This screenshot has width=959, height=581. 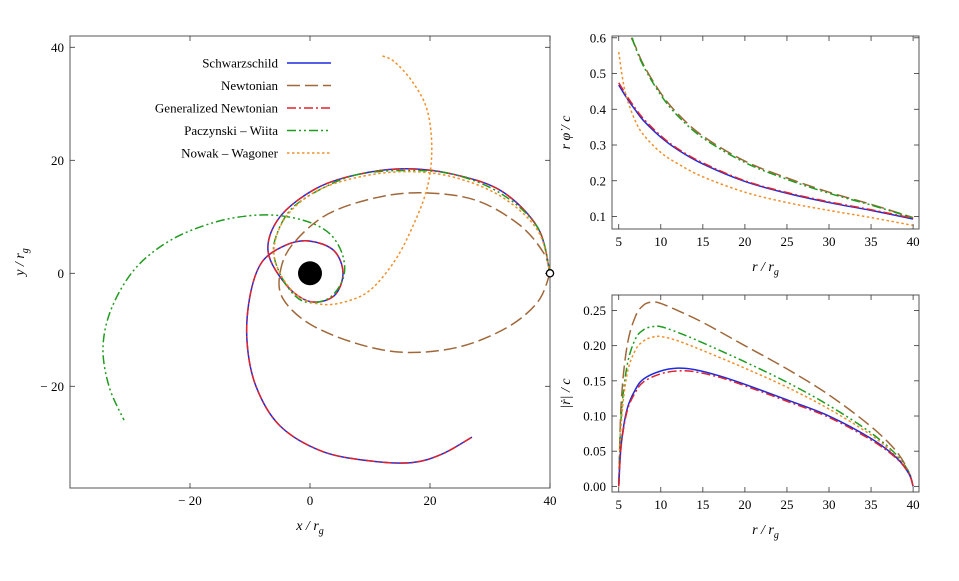 What do you see at coordinates (61, 273) in the screenshot?
I see `y-tick-label: 0` at bounding box center [61, 273].